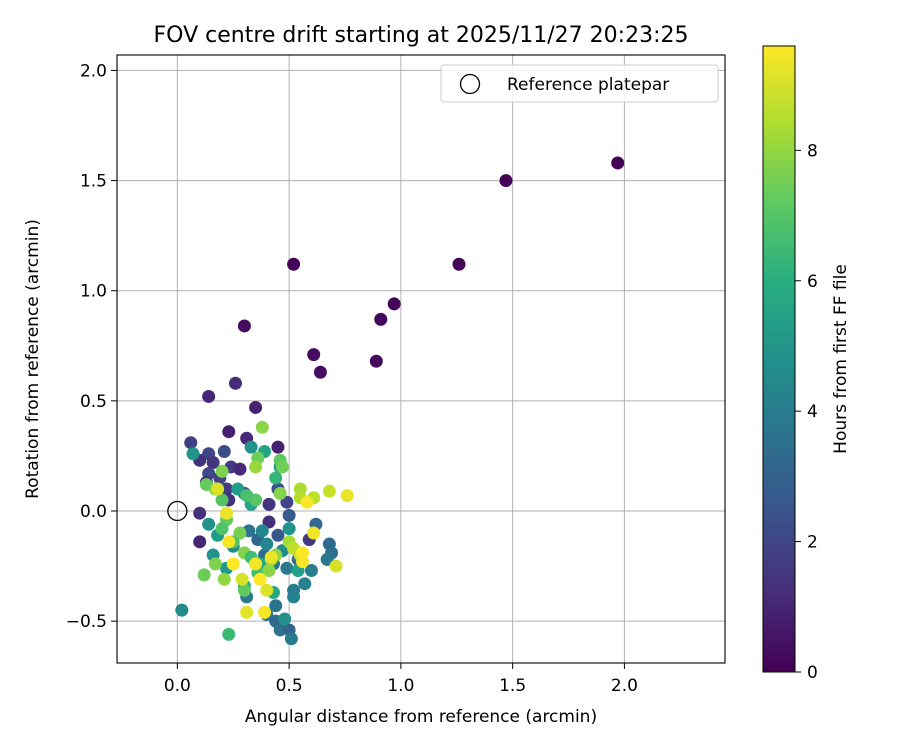 This screenshot has height=750, width=900. Describe the element at coordinates (93, 71) in the screenshot. I see `y-tick-label: 2.0` at that location.